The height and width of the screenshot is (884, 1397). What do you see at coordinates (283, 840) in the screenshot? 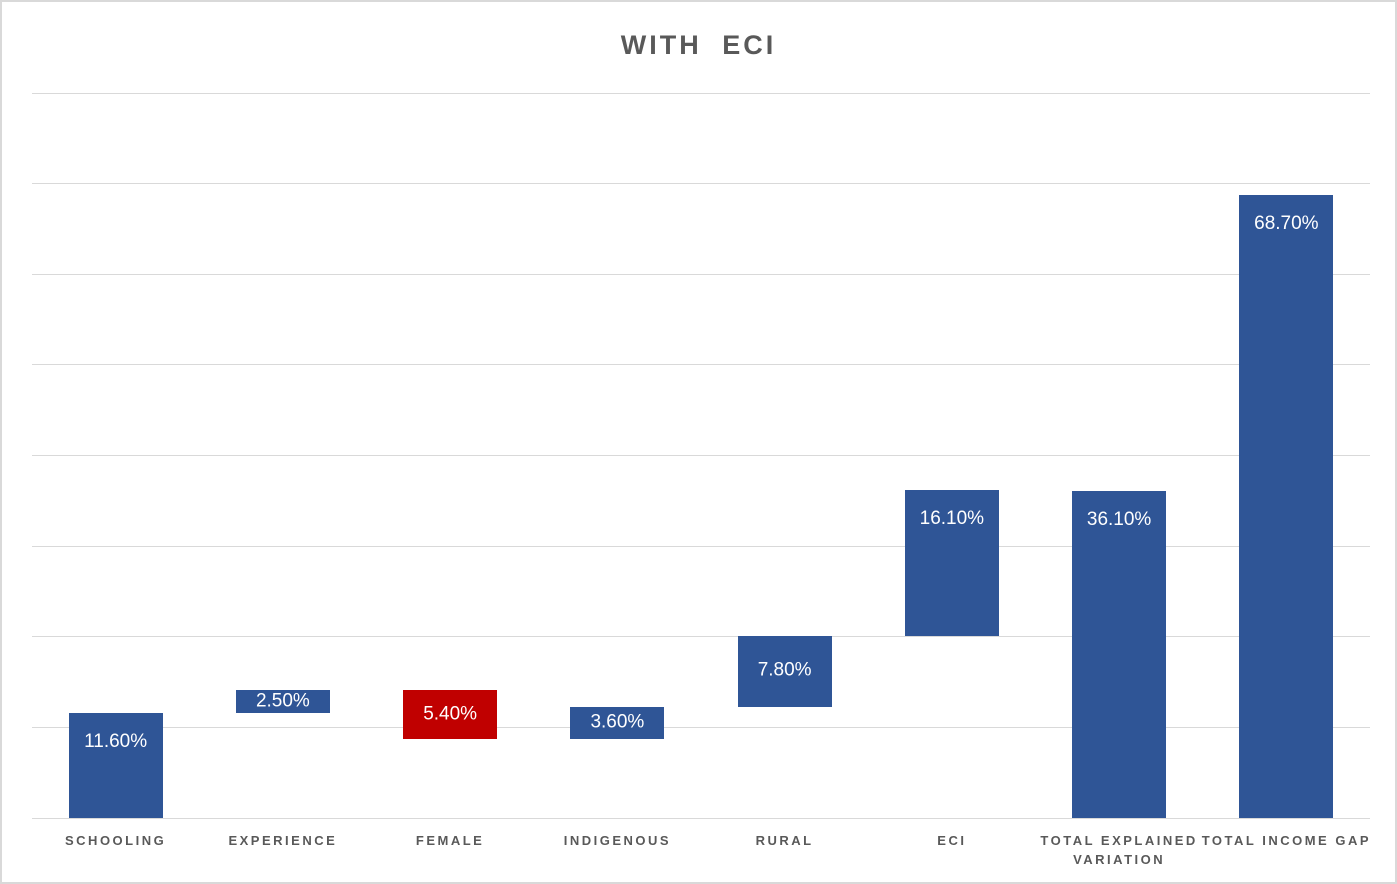
I see `category-label-experience: EXPERIENCE` at bounding box center [283, 840].